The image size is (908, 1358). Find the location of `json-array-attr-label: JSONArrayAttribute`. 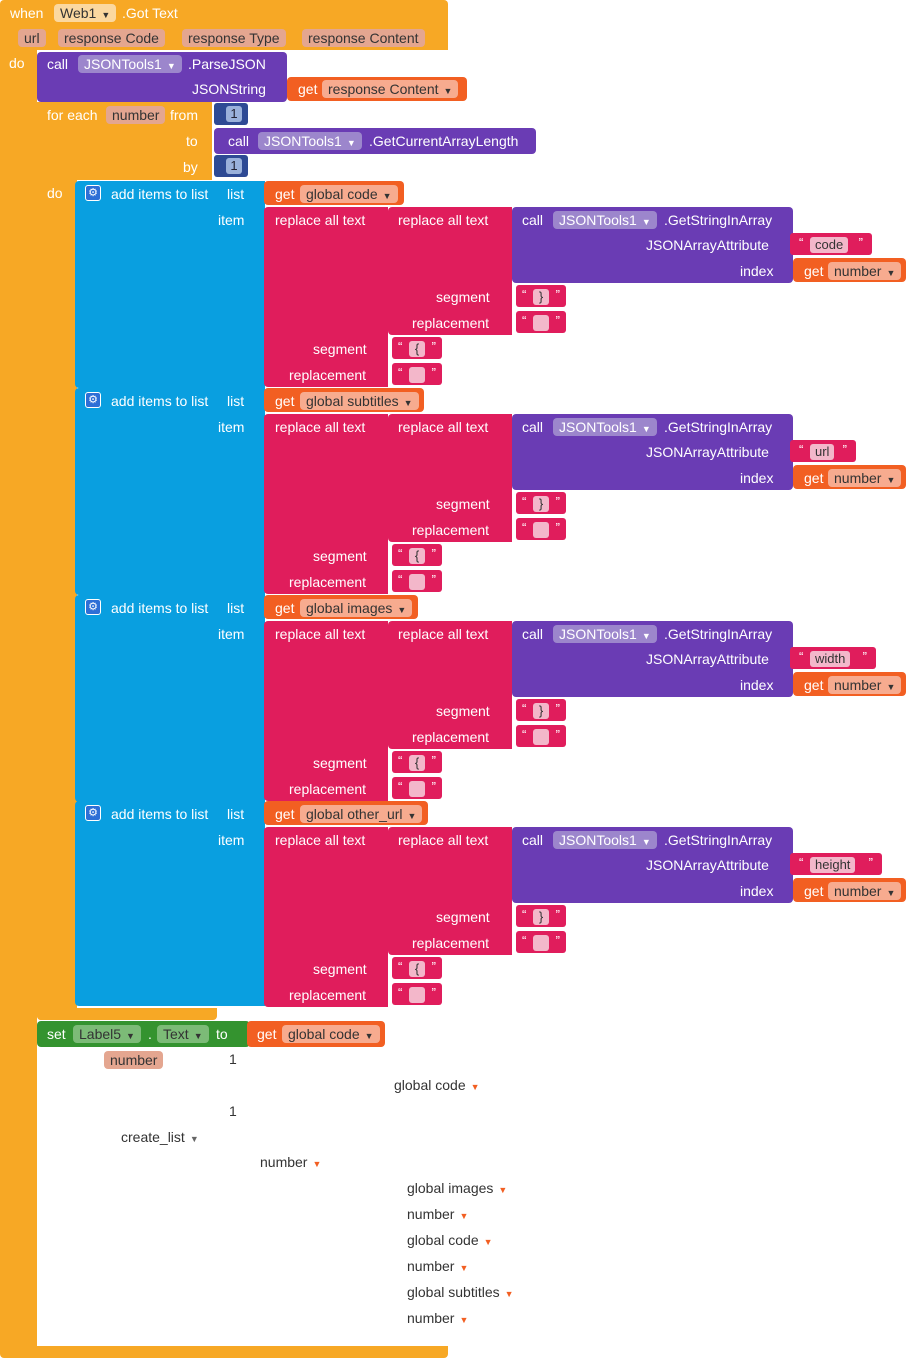

json-array-attr-label: JSONArrayAttribute is located at coordinates (707, 452).